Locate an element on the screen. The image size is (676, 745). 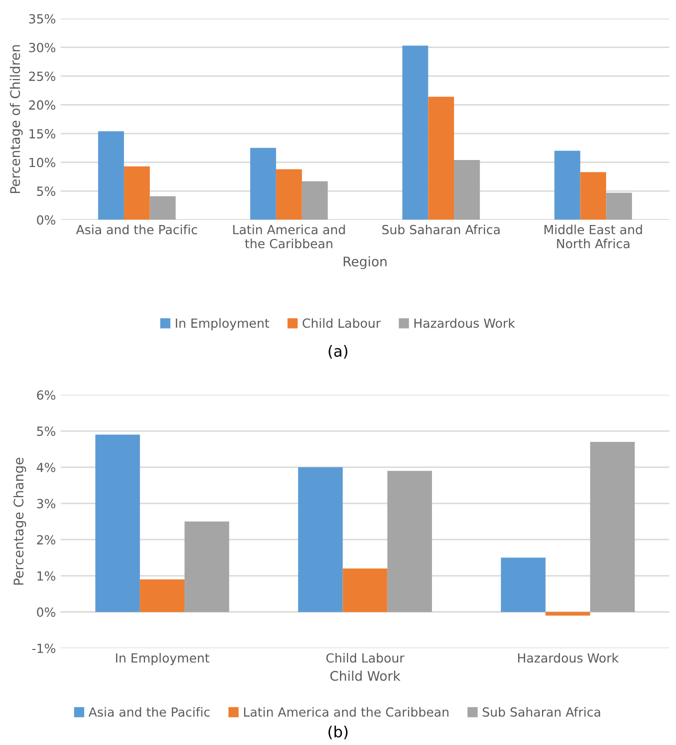
y-tick-label: 4% is located at coordinates (46, 467).